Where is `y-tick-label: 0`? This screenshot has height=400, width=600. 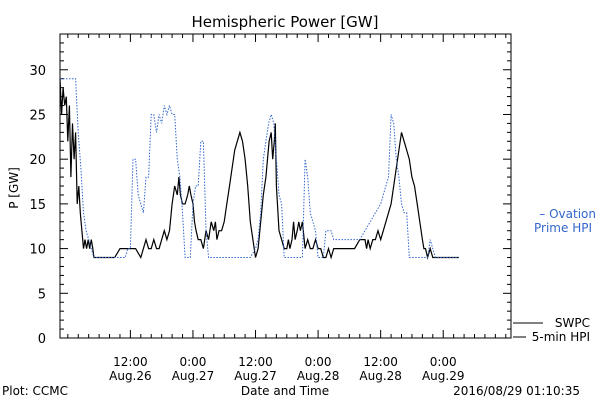
y-tick-label: 0 is located at coordinates (42, 339).